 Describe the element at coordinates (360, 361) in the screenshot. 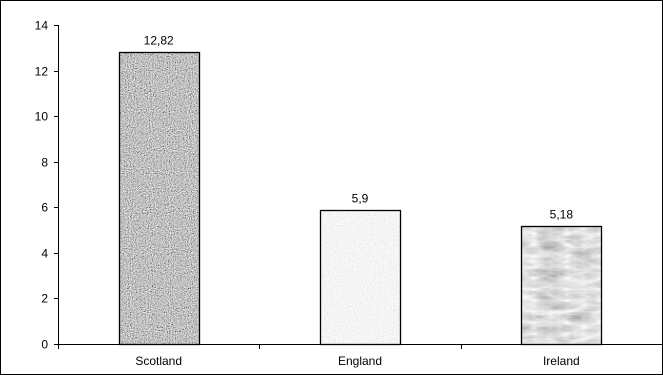

I see `category-label-england: England` at that location.